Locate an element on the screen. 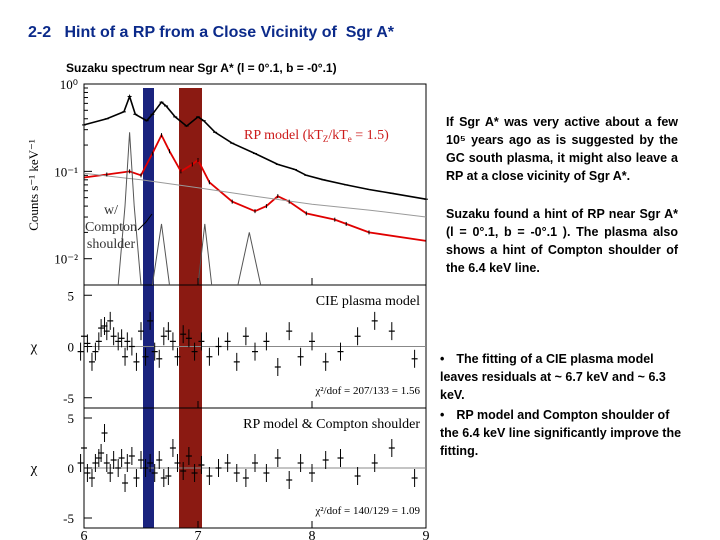  x-tick-label: 9 is located at coordinates (426, 534).